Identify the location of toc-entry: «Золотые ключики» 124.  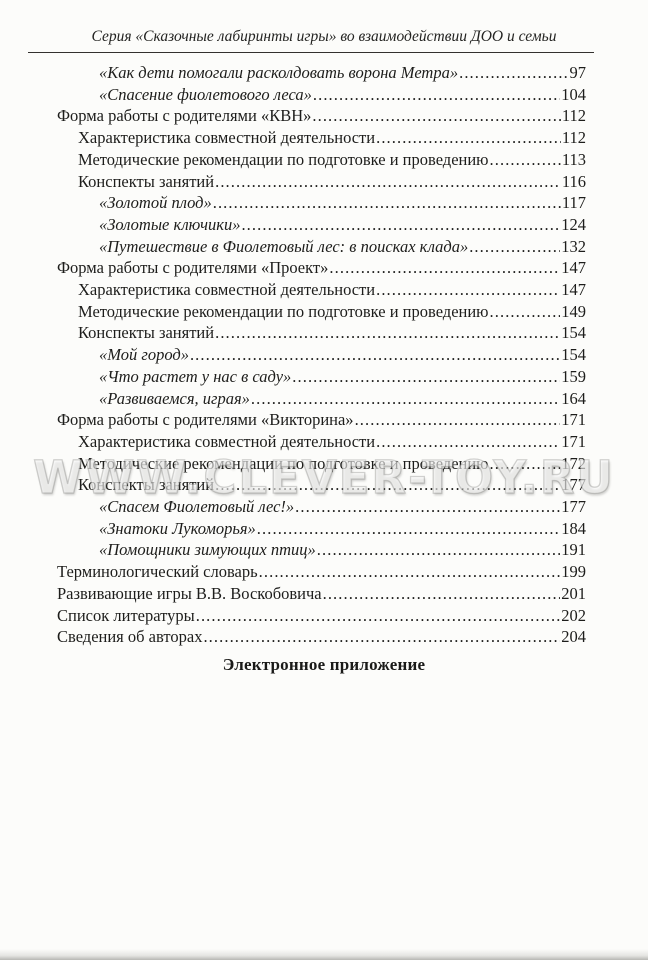
(321, 225).